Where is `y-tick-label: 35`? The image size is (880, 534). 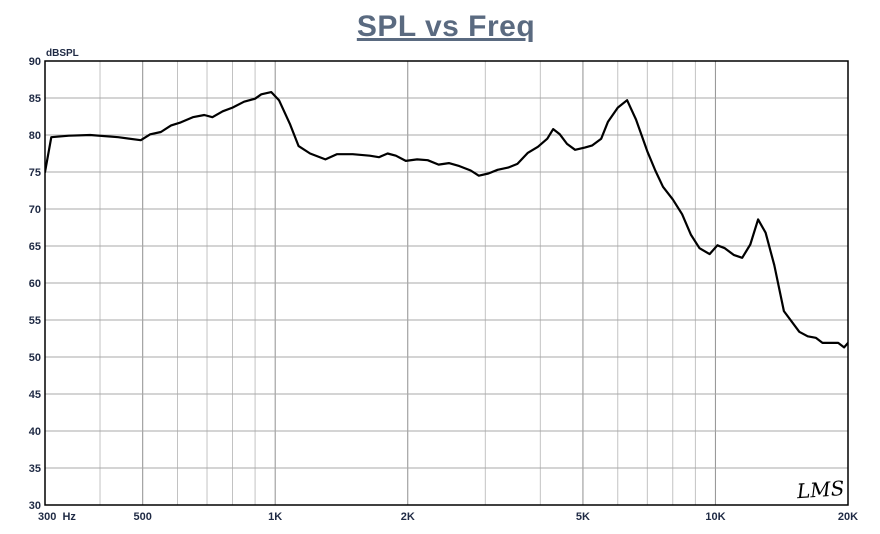 y-tick-label: 35 is located at coordinates (35, 469).